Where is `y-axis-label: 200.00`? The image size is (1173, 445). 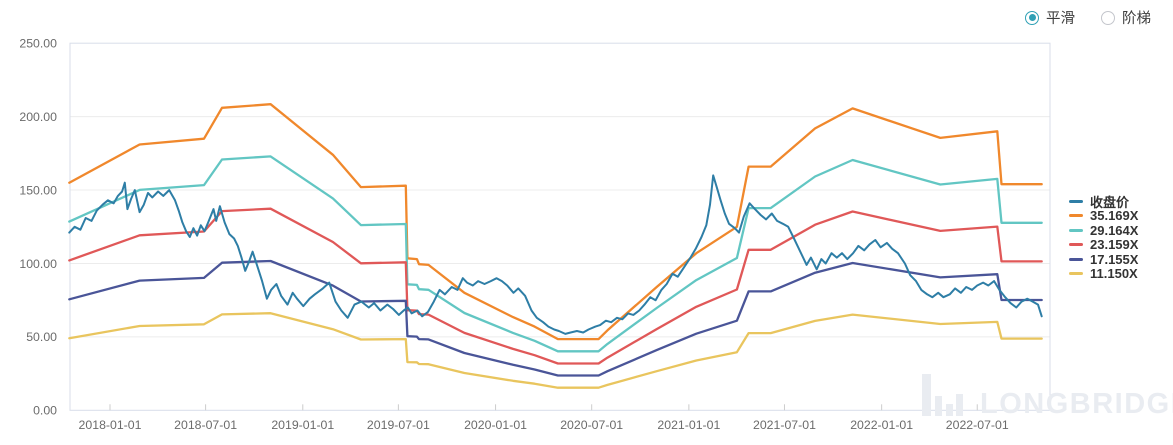
y-axis-label: 200.00 is located at coordinates (38, 117).